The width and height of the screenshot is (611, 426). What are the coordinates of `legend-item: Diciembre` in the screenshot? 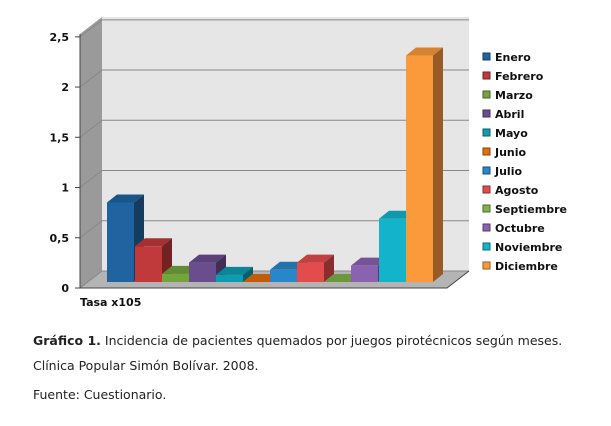 It's located at (520, 266).